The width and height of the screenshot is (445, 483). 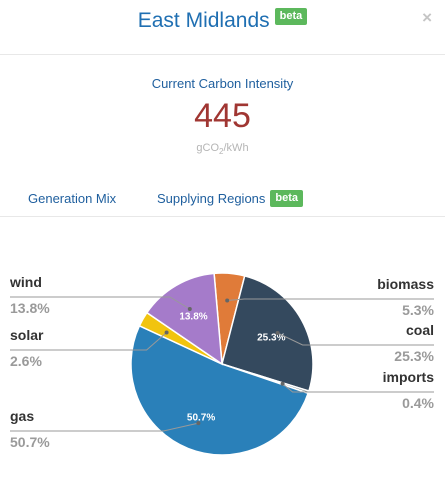 I want to click on pie-leader-line-wind, so click(x=100, y=303).